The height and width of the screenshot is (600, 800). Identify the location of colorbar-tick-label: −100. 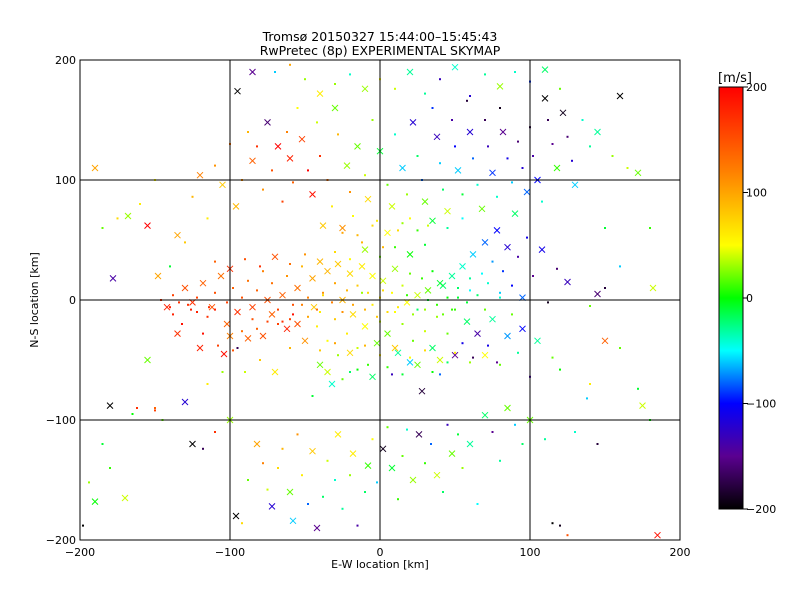
(761, 404).